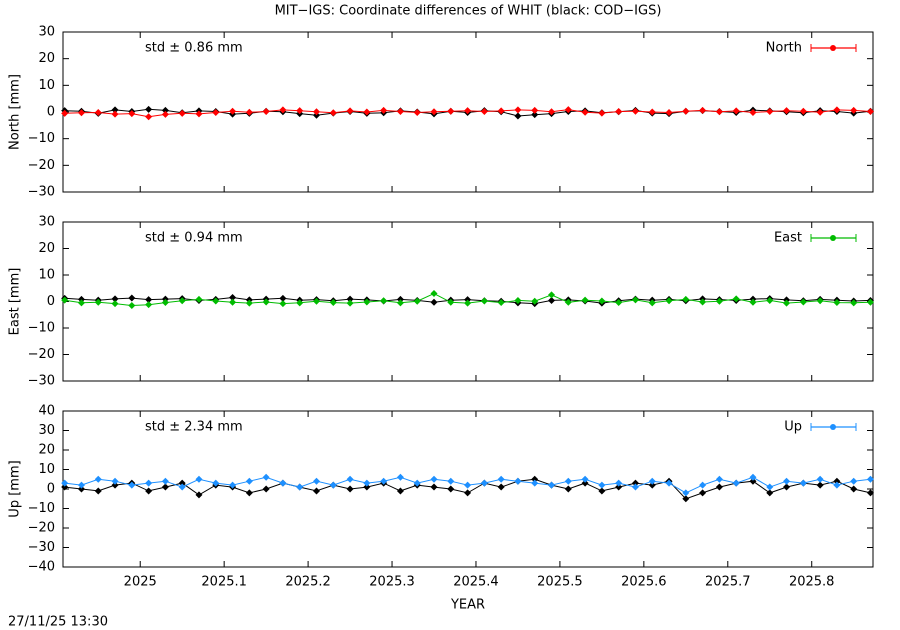 The width and height of the screenshot is (900, 630). What do you see at coordinates (46, 411) in the screenshot?
I see `y-tick-label: 40` at bounding box center [46, 411].